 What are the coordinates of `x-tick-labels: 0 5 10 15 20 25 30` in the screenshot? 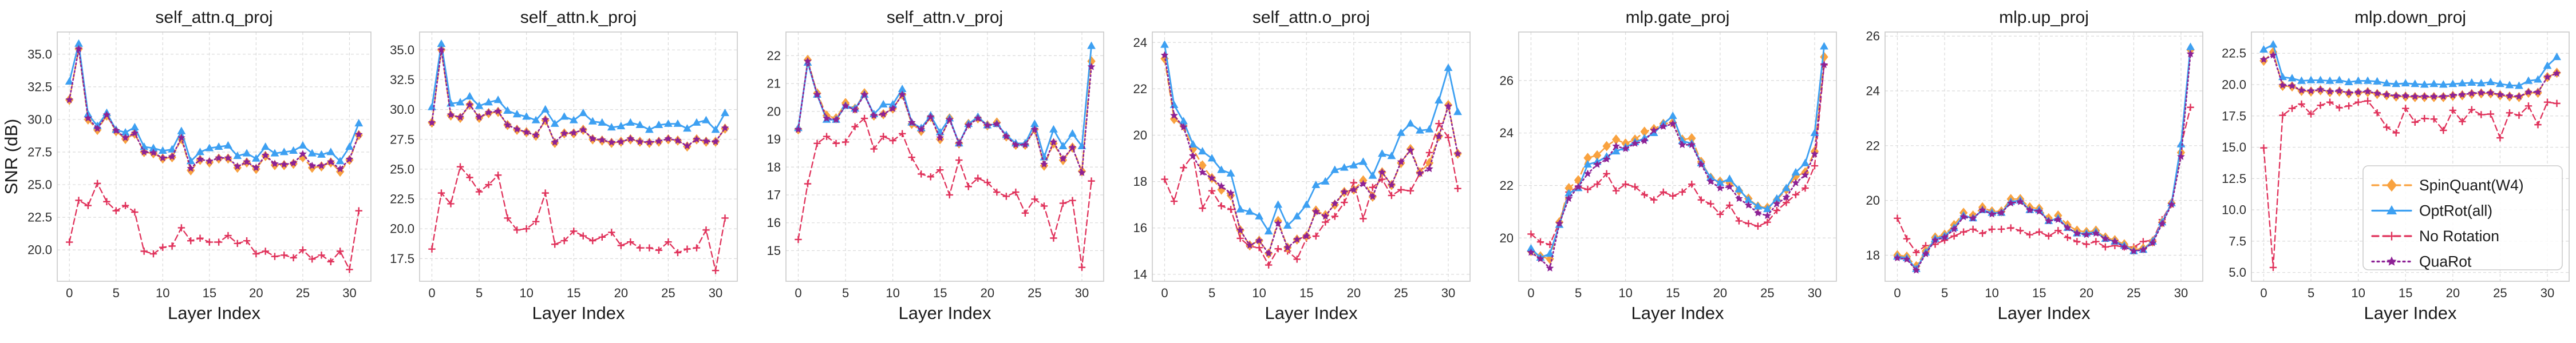 It's located at (211, 293).